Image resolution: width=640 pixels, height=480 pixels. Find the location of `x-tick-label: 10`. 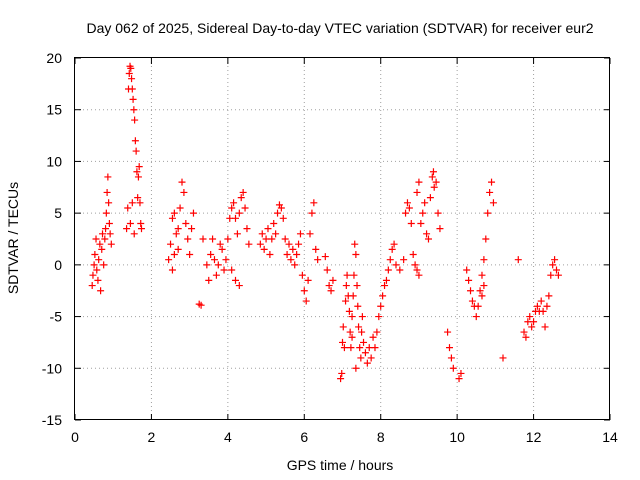

x-tick-label: 10 is located at coordinates (457, 437).